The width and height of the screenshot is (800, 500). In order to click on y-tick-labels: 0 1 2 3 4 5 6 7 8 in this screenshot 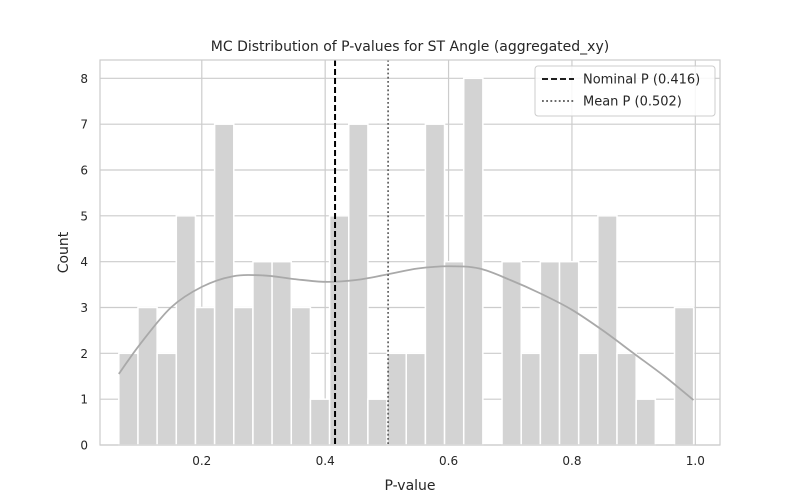, I will do `click(84, 262)`.